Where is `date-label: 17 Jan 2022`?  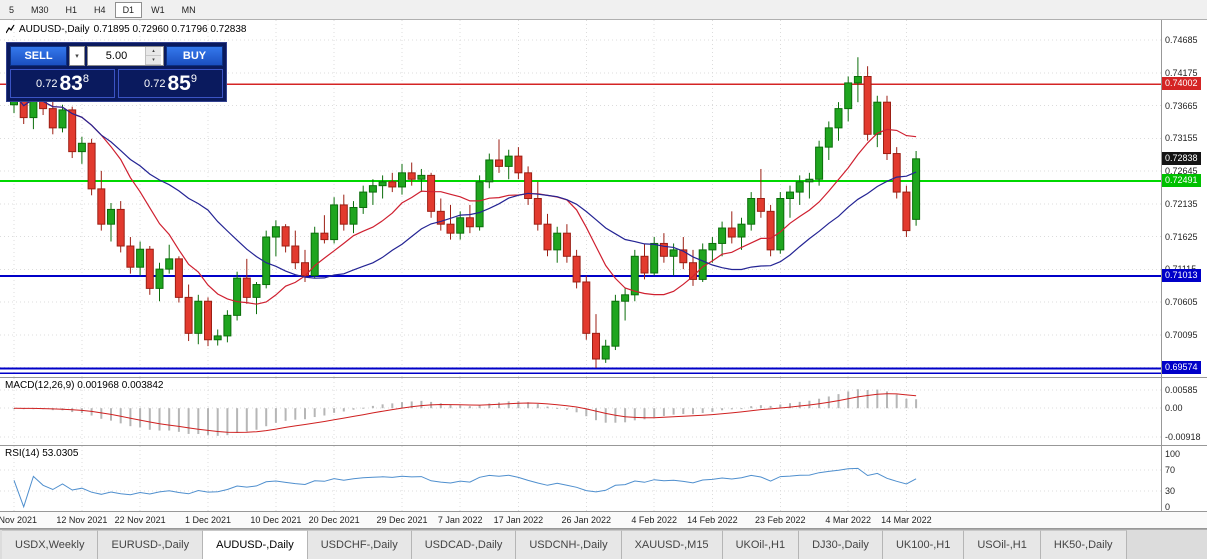 date-label: 17 Jan 2022 is located at coordinates (518, 520).